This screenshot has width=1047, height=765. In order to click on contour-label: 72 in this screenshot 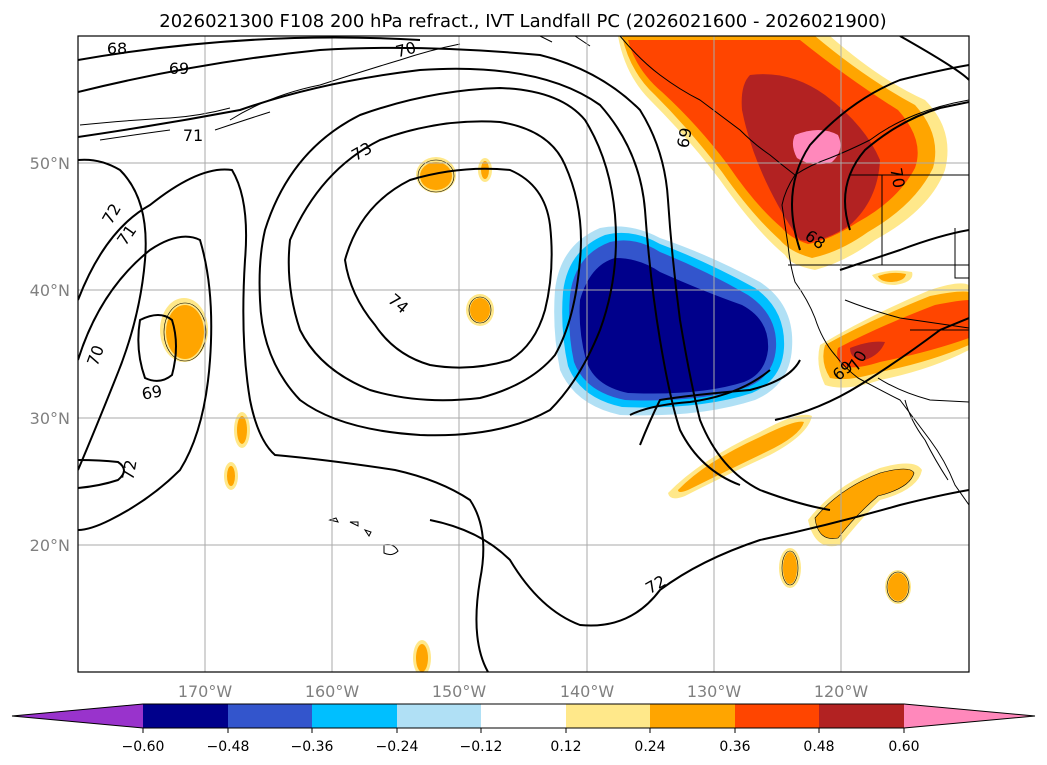, I will do `click(129, 469)`.